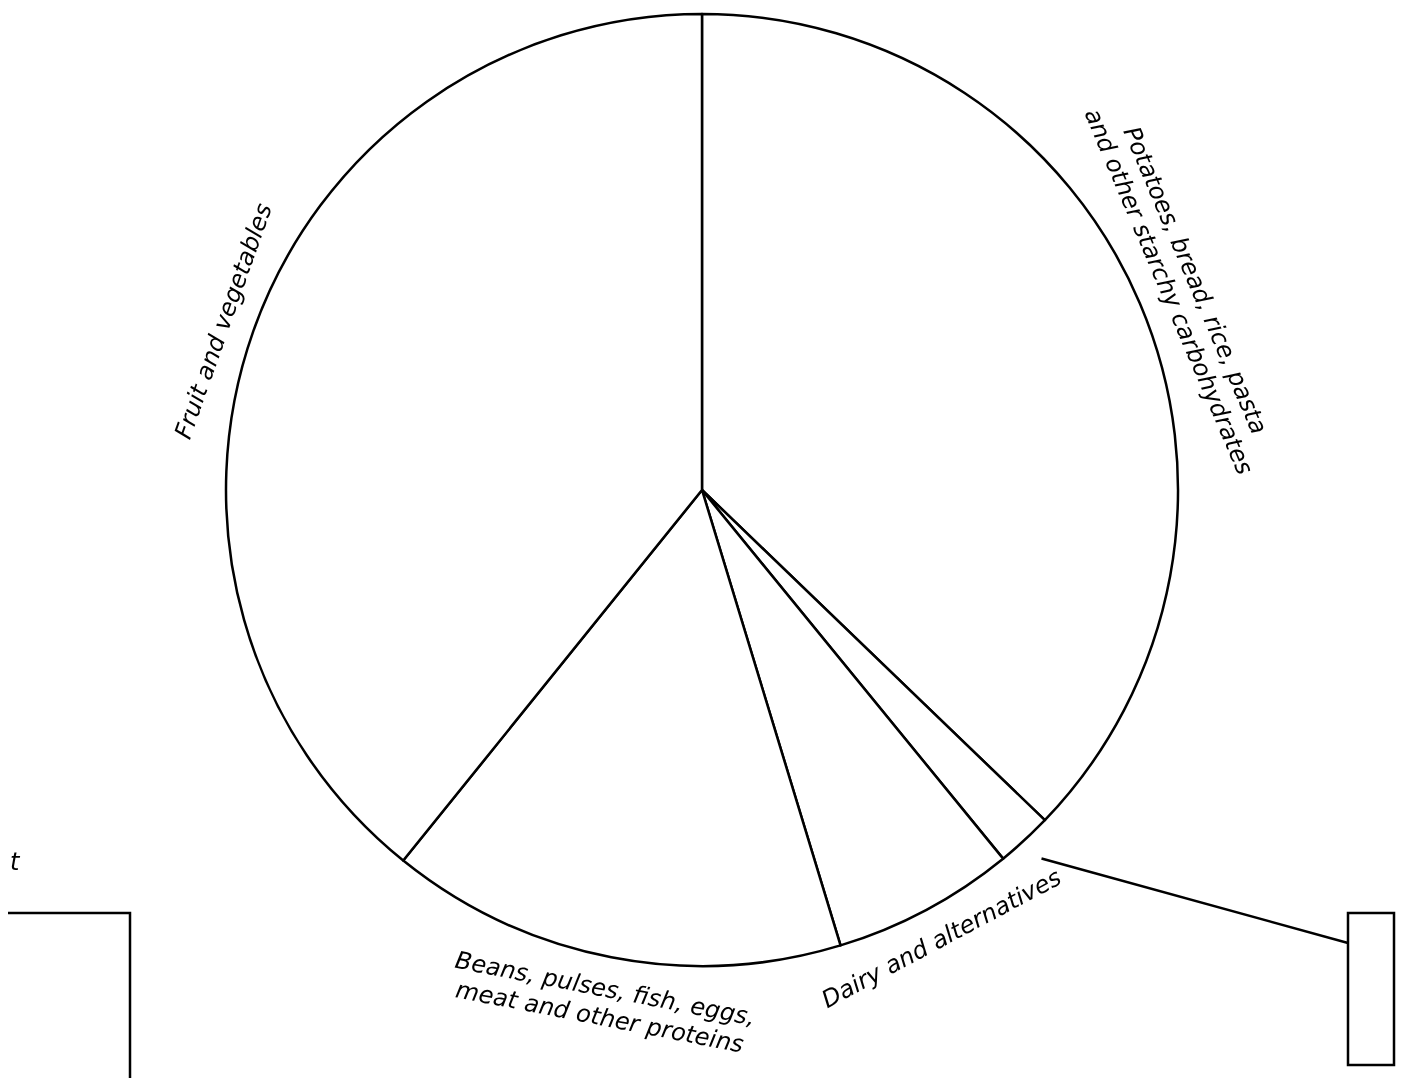 This screenshot has width=1404, height=1086. What do you see at coordinates (15, 862) in the screenshot?
I see `text: t` at bounding box center [15, 862].